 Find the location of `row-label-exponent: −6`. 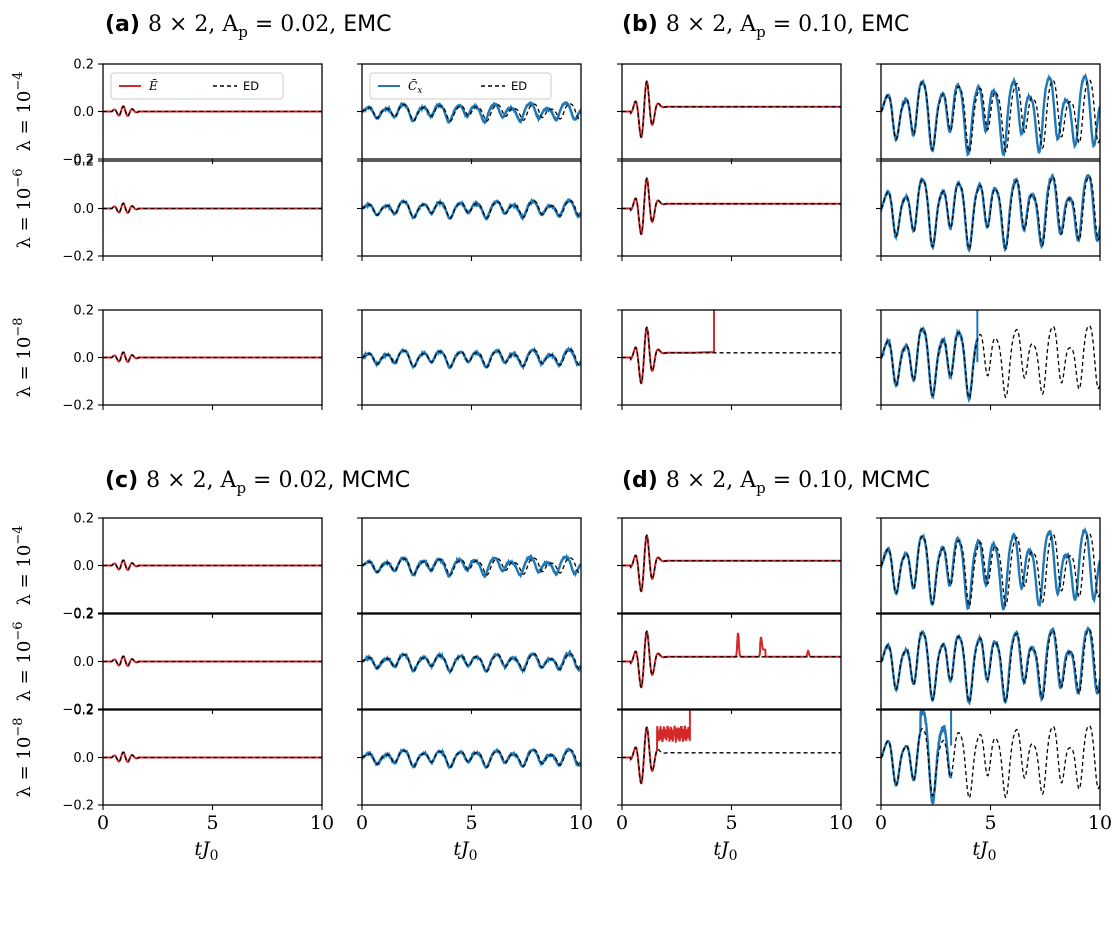

row-label-exponent: −6 is located at coordinates (18, 177).